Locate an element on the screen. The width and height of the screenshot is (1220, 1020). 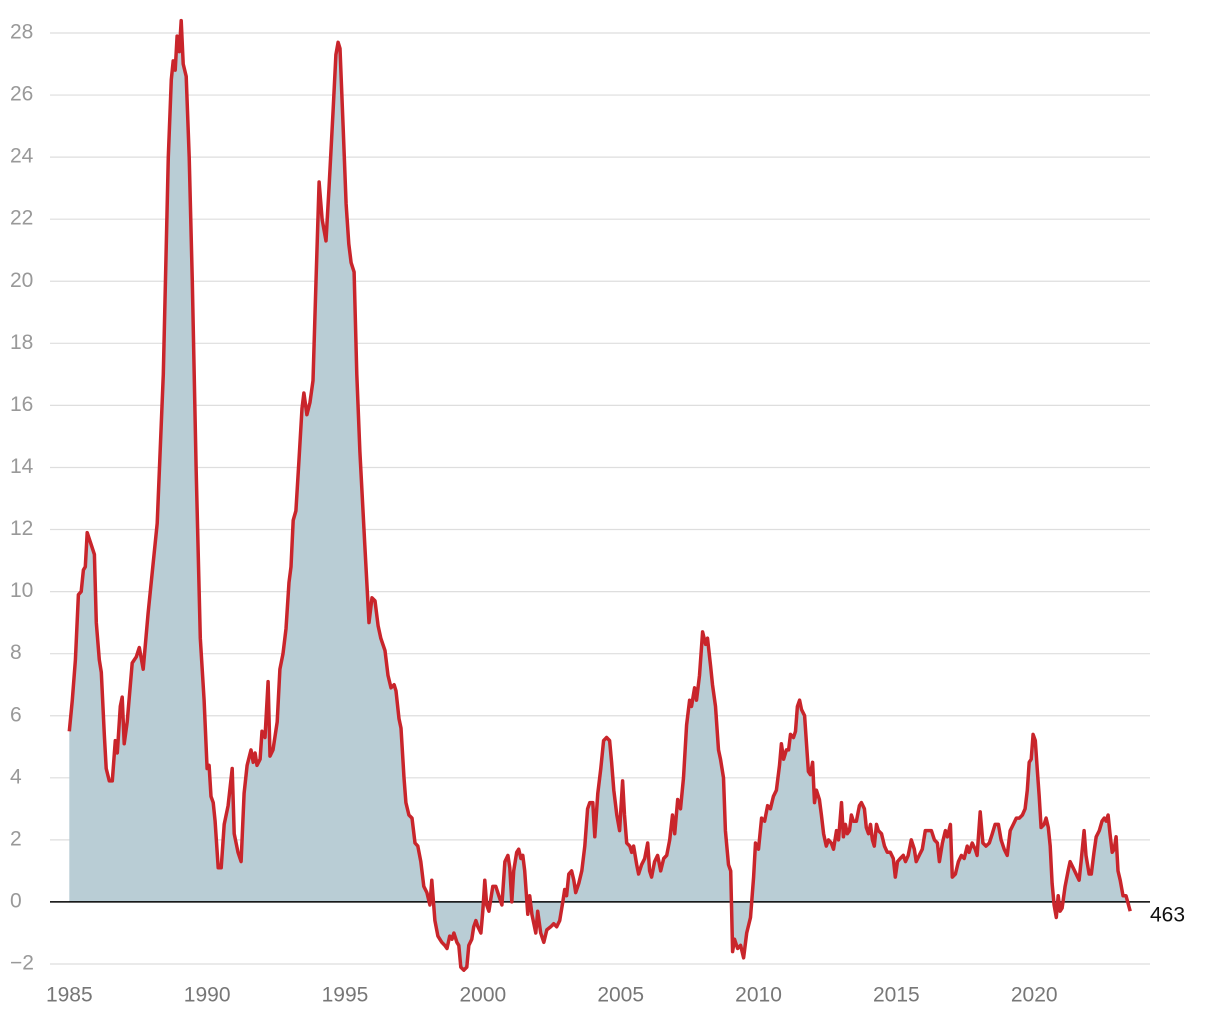
y-tick-label: 18 is located at coordinates (21, 342).